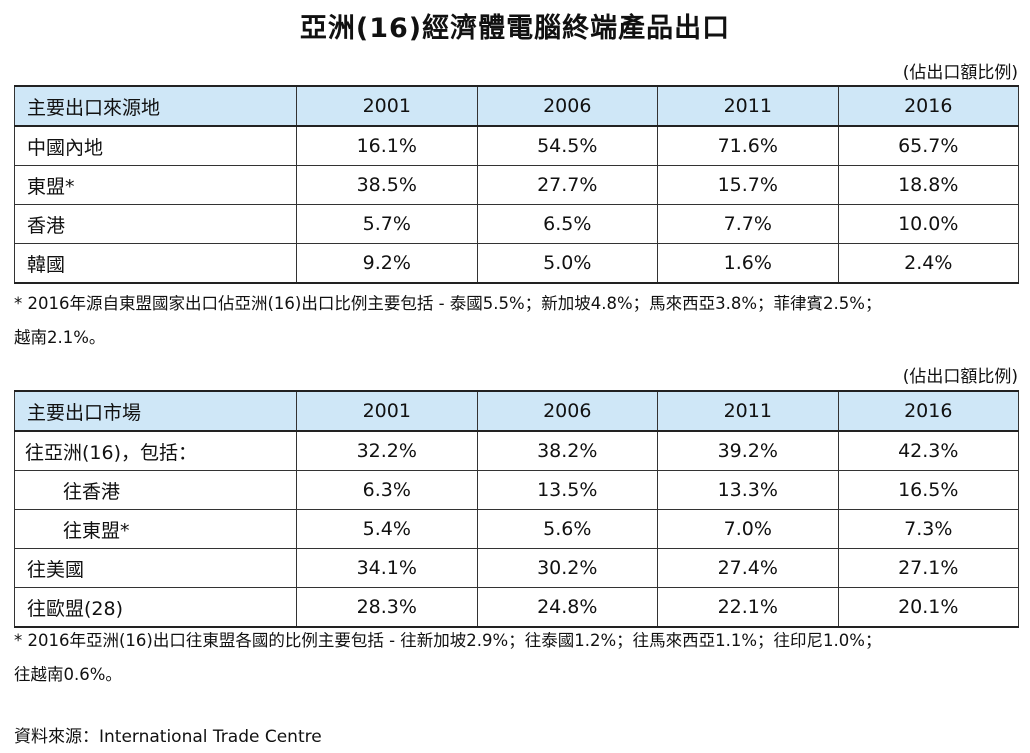 This screenshot has height=753, width=1030. What do you see at coordinates (960, 73) in the screenshot?
I see `unit-label-1: (佔出口額比例)` at bounding box center [960, 73].